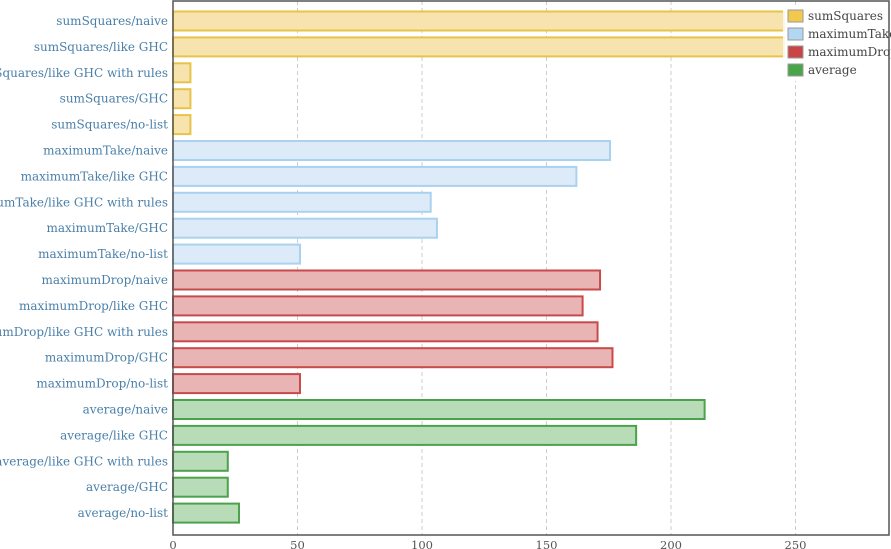 Image resolution: width=891 pixels, height=549 pixels. I want to click on x-tick-label: 100, so click(422, 543).